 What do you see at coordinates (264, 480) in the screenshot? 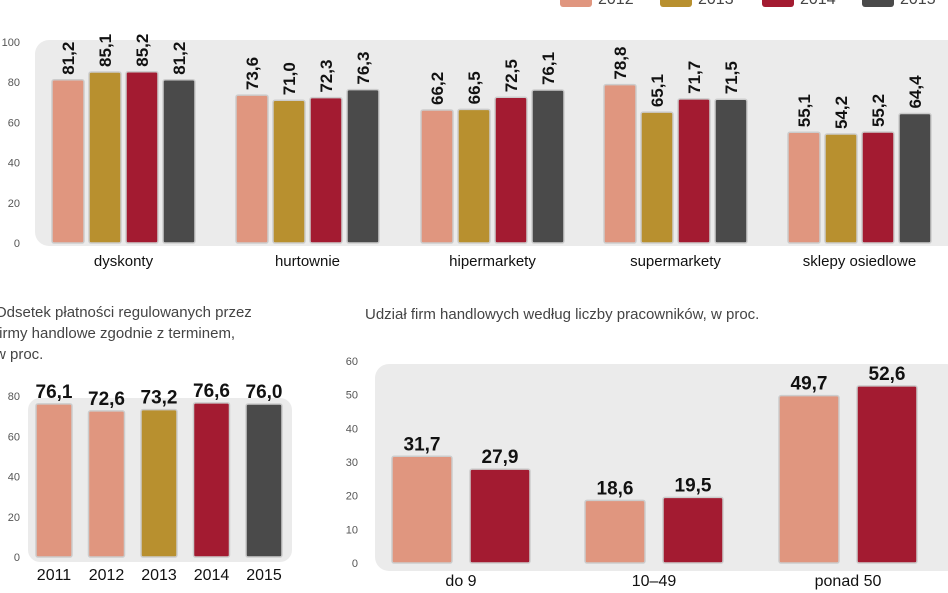
I see `bar-2015` at bounding box center [264, 480].